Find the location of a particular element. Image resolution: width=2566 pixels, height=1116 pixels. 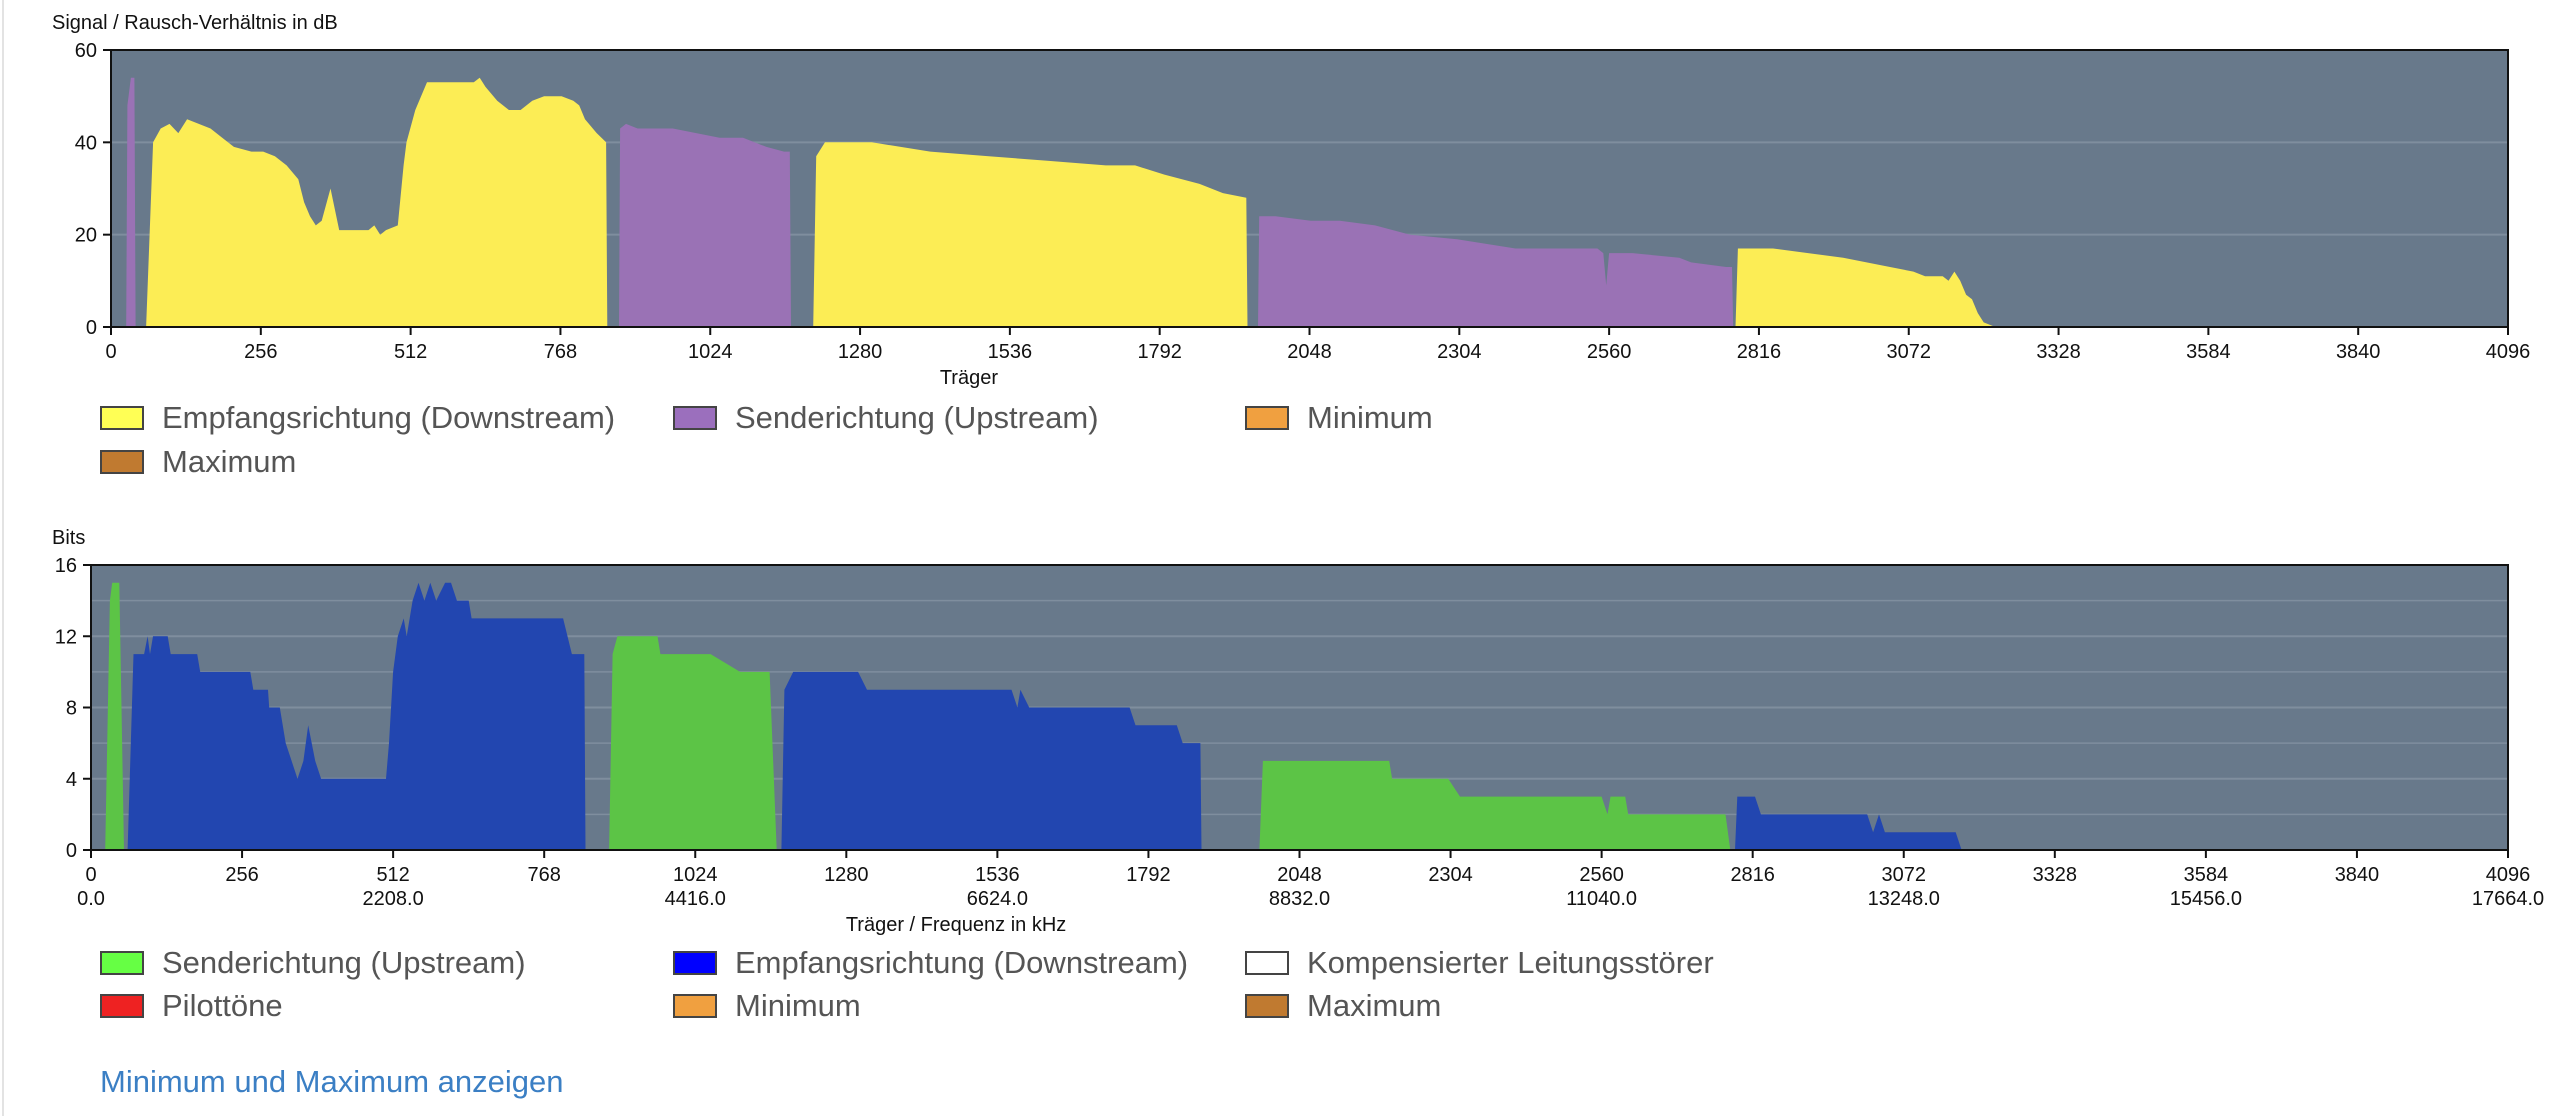

bits-x-tick-label: 512 is located at coordinates (392, 875).